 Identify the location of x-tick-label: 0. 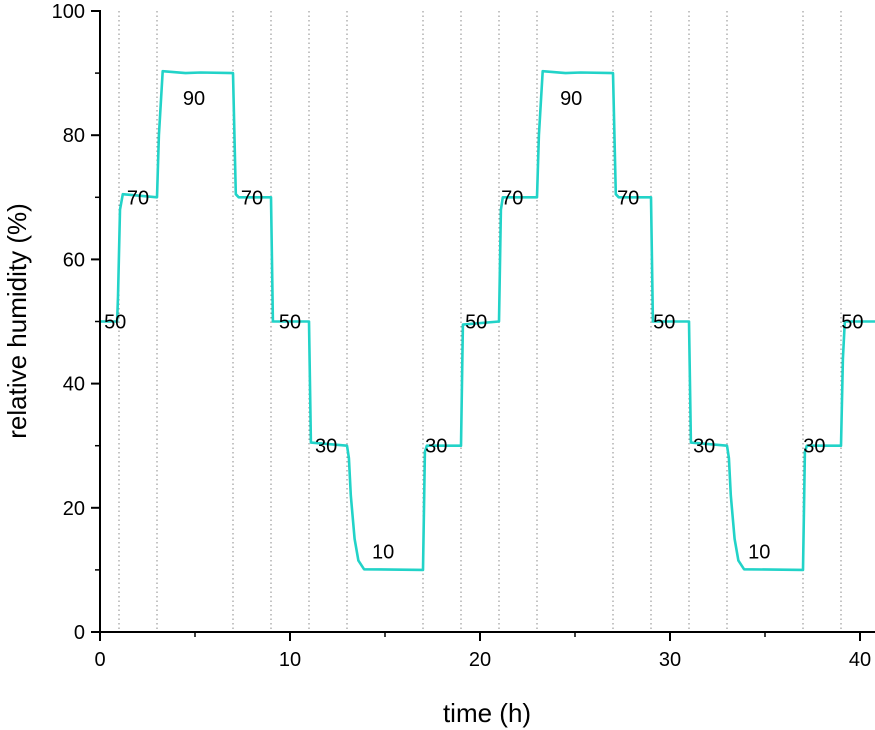
(99, 660).